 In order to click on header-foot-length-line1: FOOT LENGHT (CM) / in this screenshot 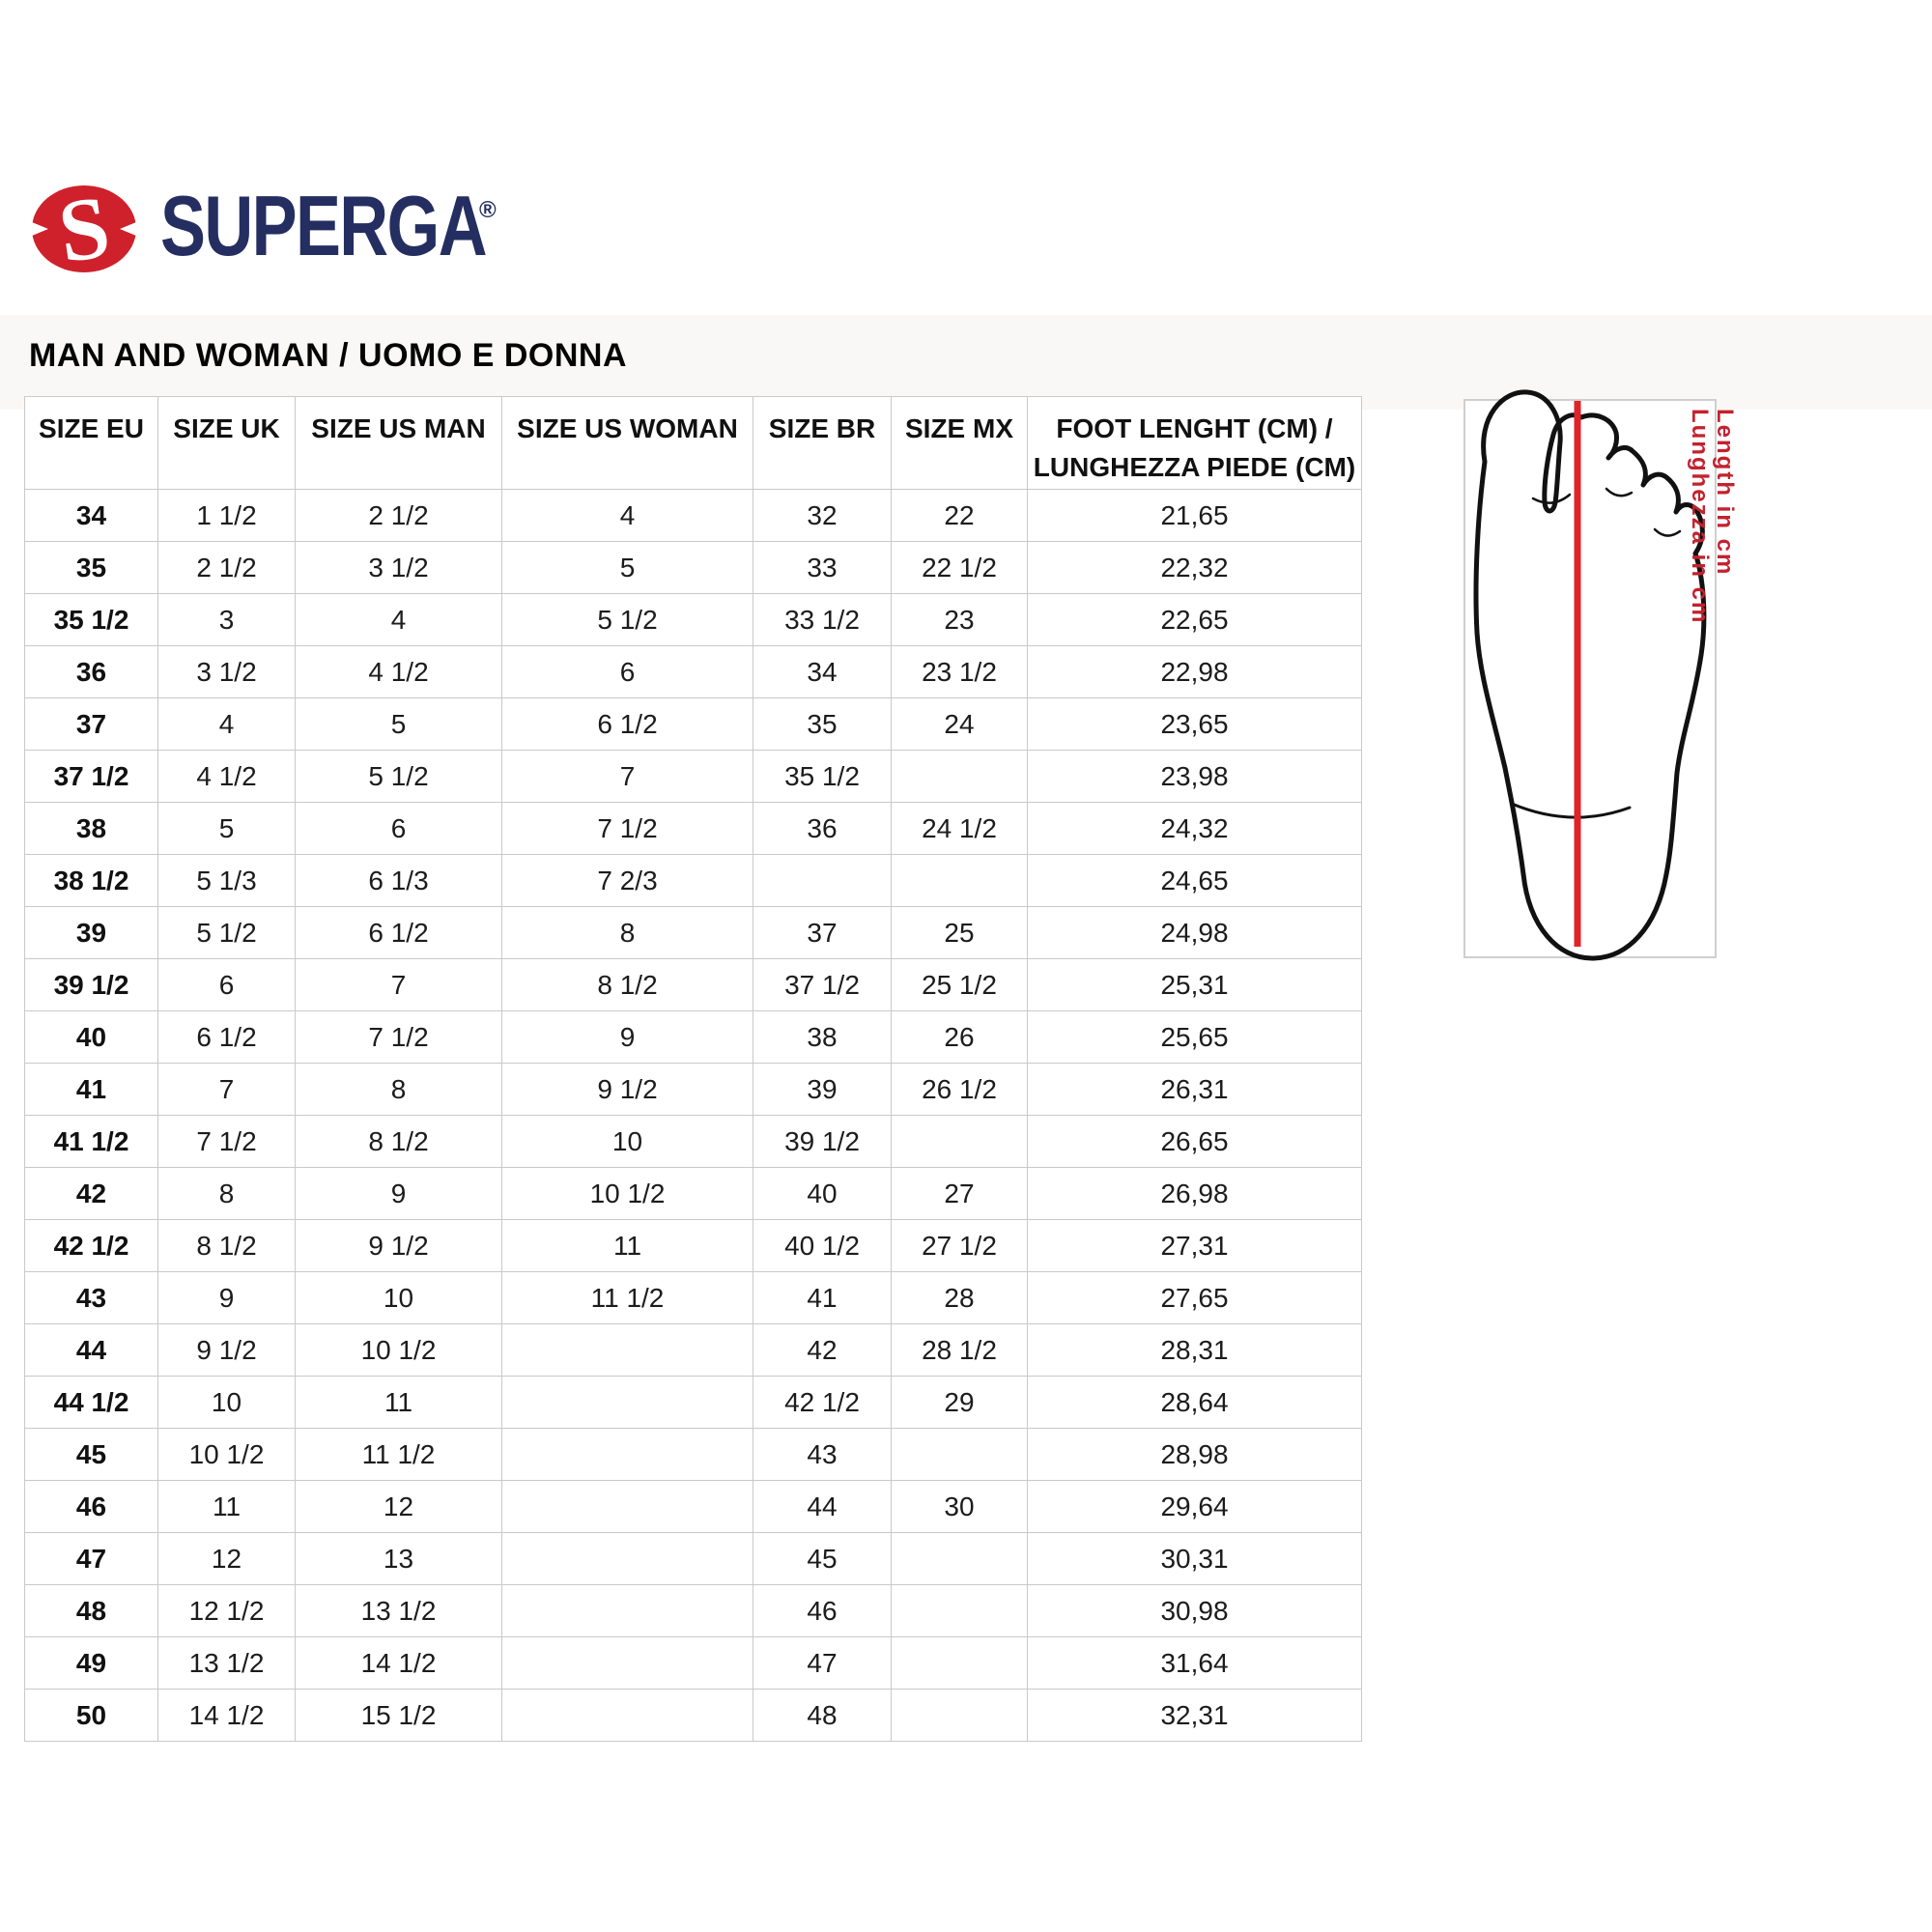, I will do `click(1194, 428)`.